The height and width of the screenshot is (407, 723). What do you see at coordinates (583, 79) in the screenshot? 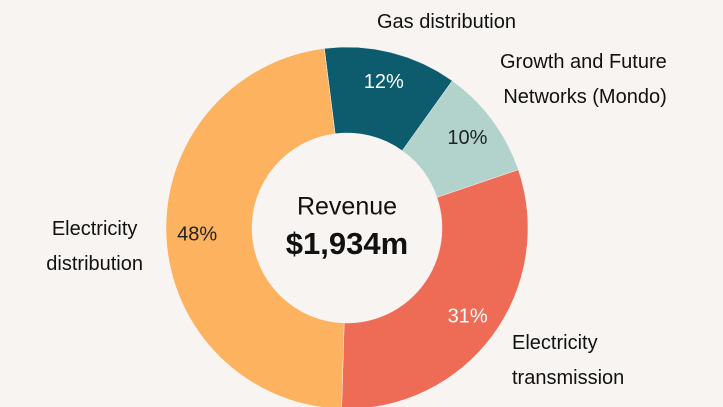
I see `category-label: Growth and Future Networks (Mondo)` at bounding box center [583, 79].